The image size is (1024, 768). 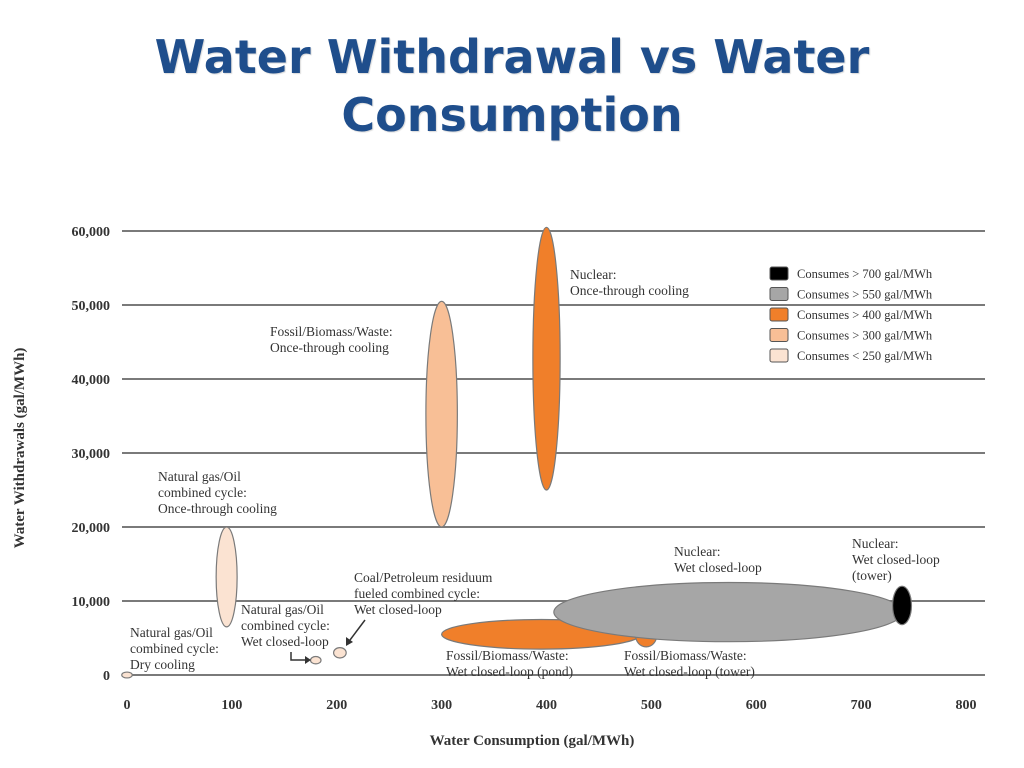 What do you see at coordinates (162, 664) in the screenshot?
I see `label-line: Dry cooling` at bounding box center [162, 664].